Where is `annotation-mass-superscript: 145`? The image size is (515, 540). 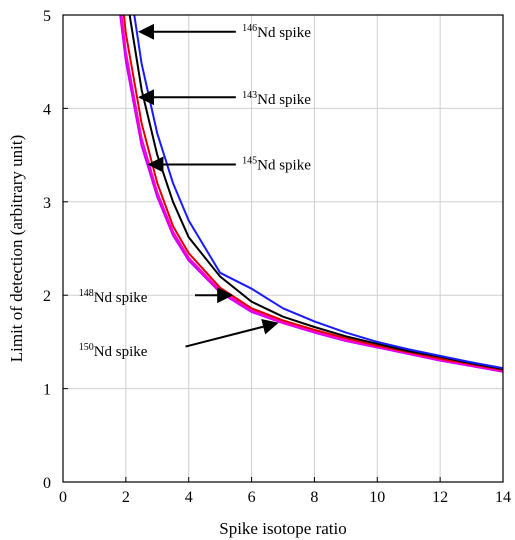 annotation-mass-superscript: 145 is located at coordinates (249, 160).